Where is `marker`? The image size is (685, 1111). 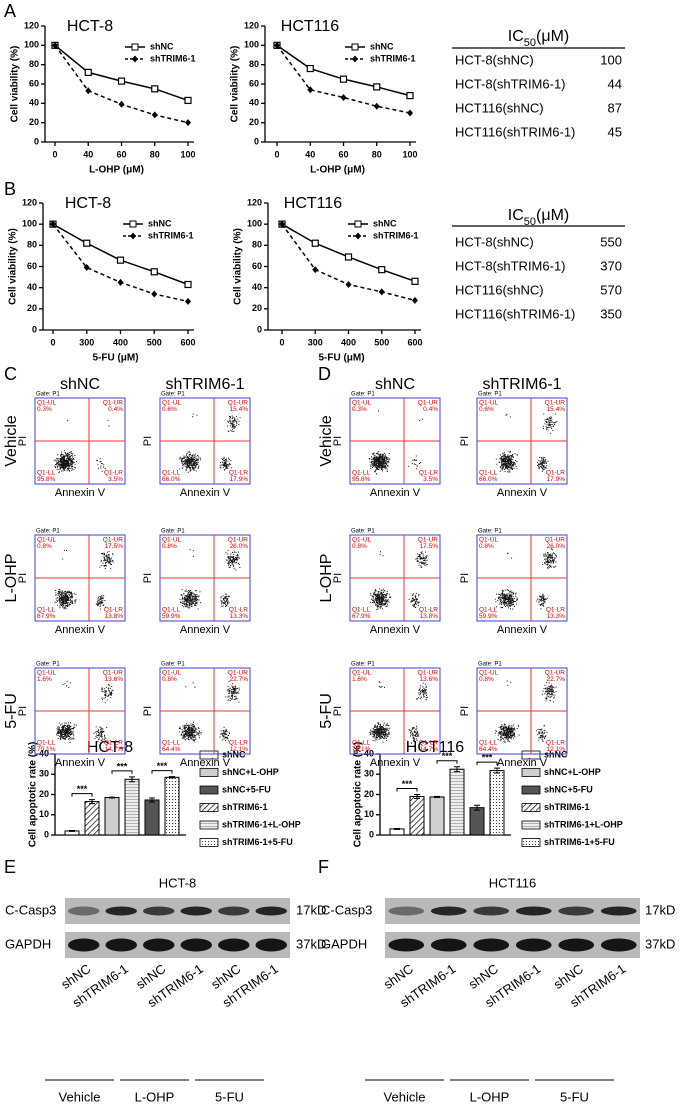
marker is located at coordinates (315, 270).